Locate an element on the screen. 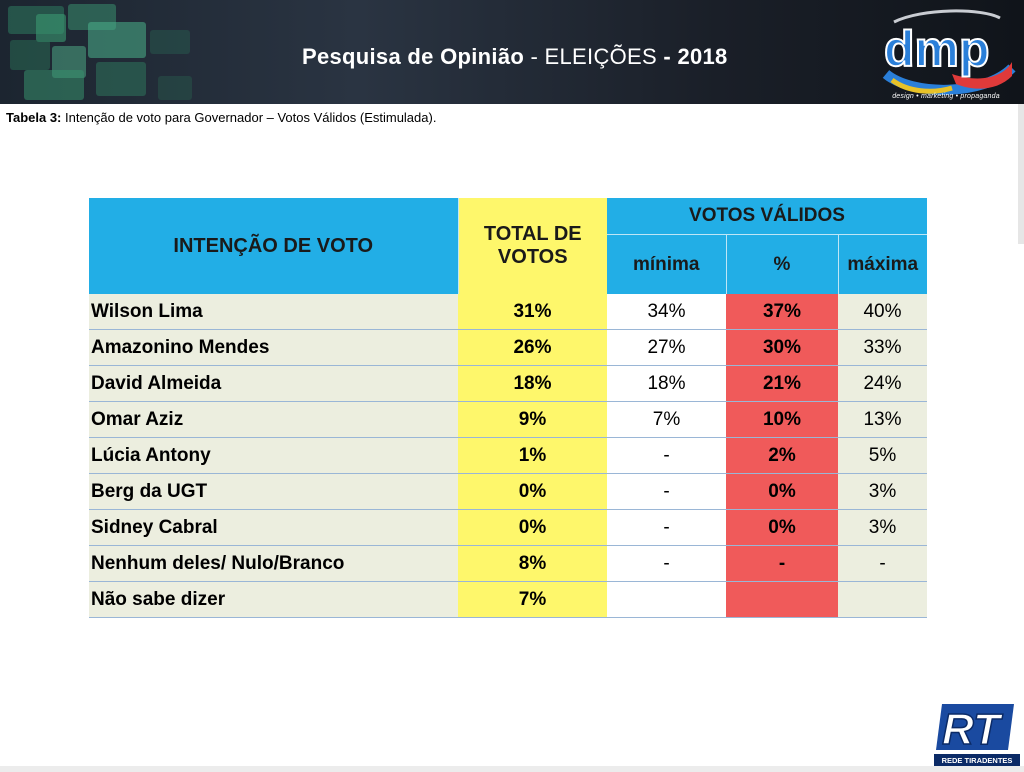  valid-max: 40% is located at coordinates (882, 312).